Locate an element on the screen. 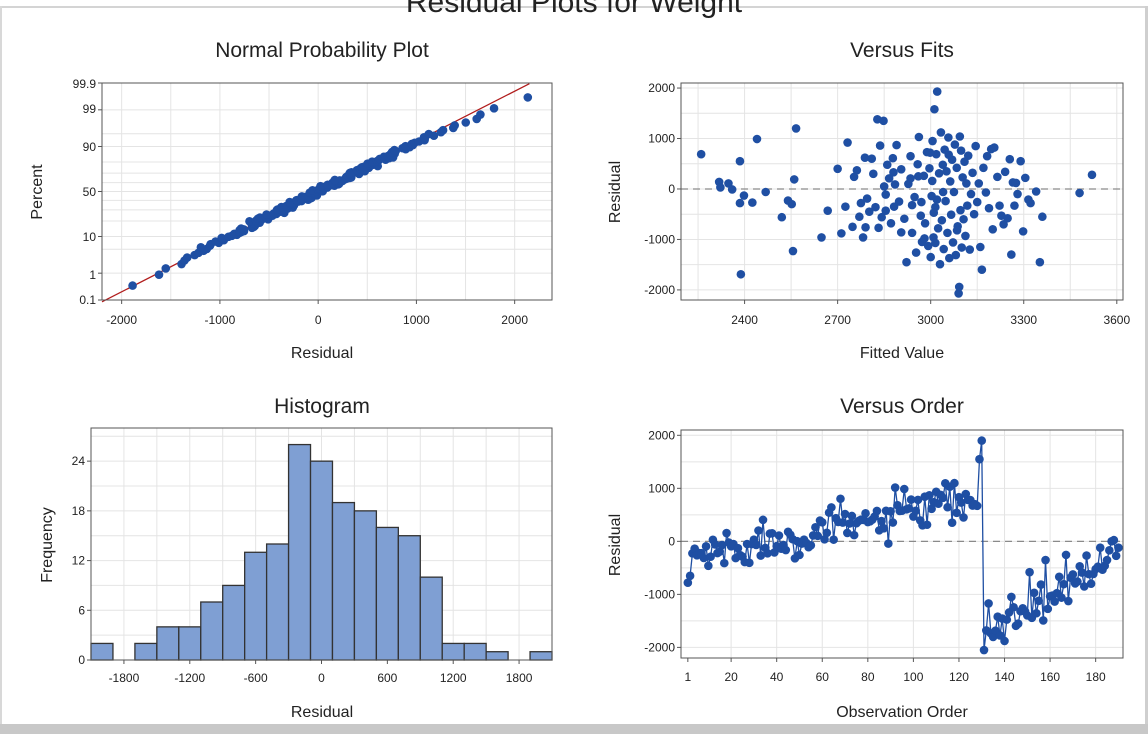  versus-fits-y-tick-label: 1000 is located at coordinates (661, 139).